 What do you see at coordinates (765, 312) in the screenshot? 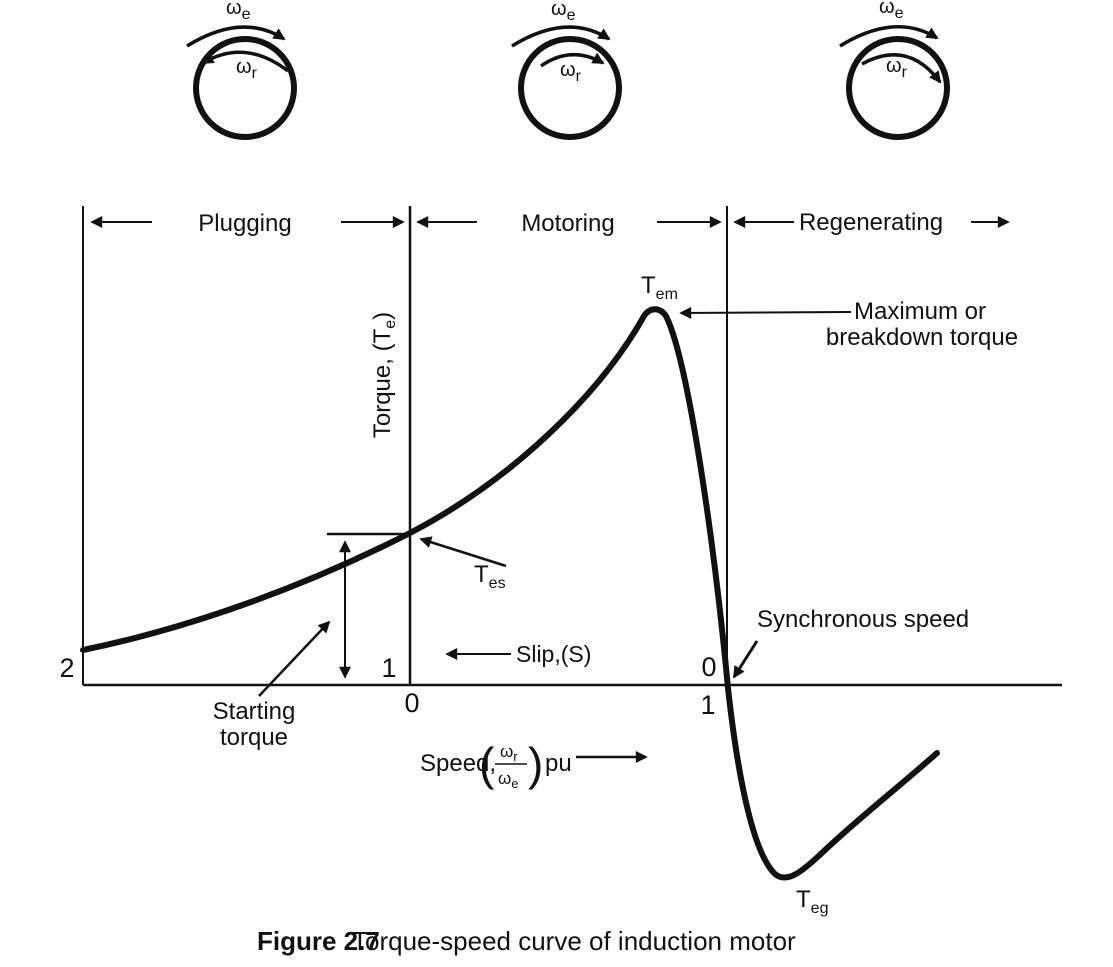
I see `max-torque-arrow` at bounding box center [765, 312].